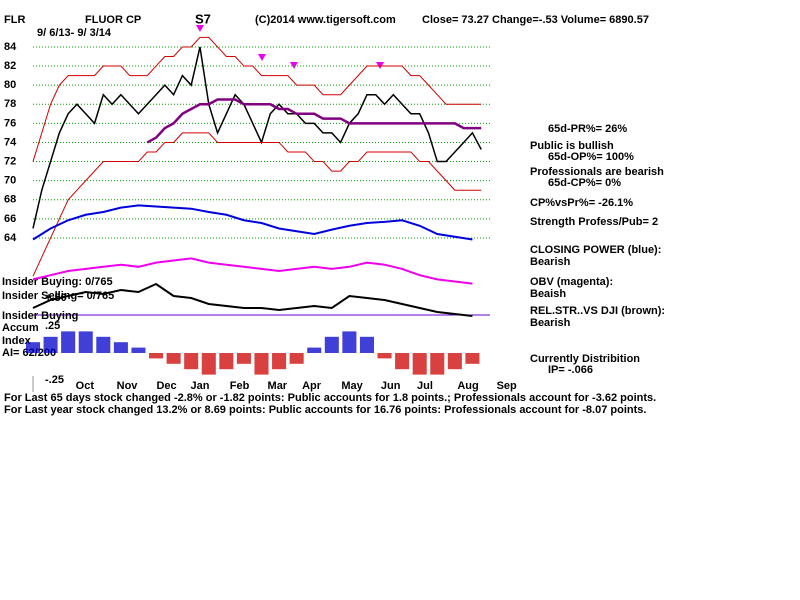 This screenshot has height=600, width=800. What do you see at coordinates (203, 18) in the screenshot?
I see `signal: S7` at bounding box center [203, 18].